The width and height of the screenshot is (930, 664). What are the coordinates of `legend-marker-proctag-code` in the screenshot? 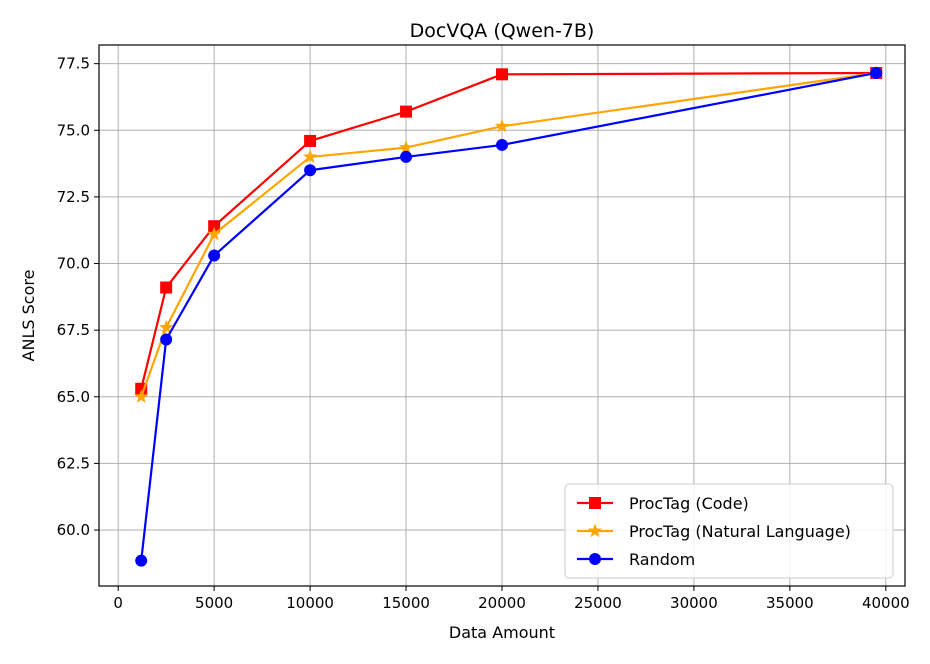 It's located at (595, 503).